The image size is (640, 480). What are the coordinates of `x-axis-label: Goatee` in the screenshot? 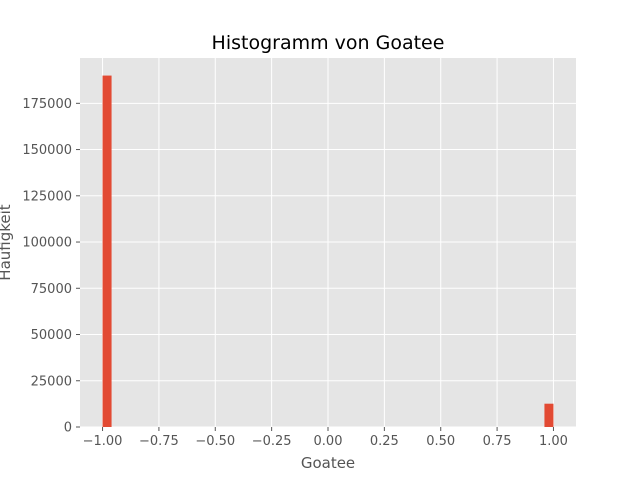 It's located at (328, 463).